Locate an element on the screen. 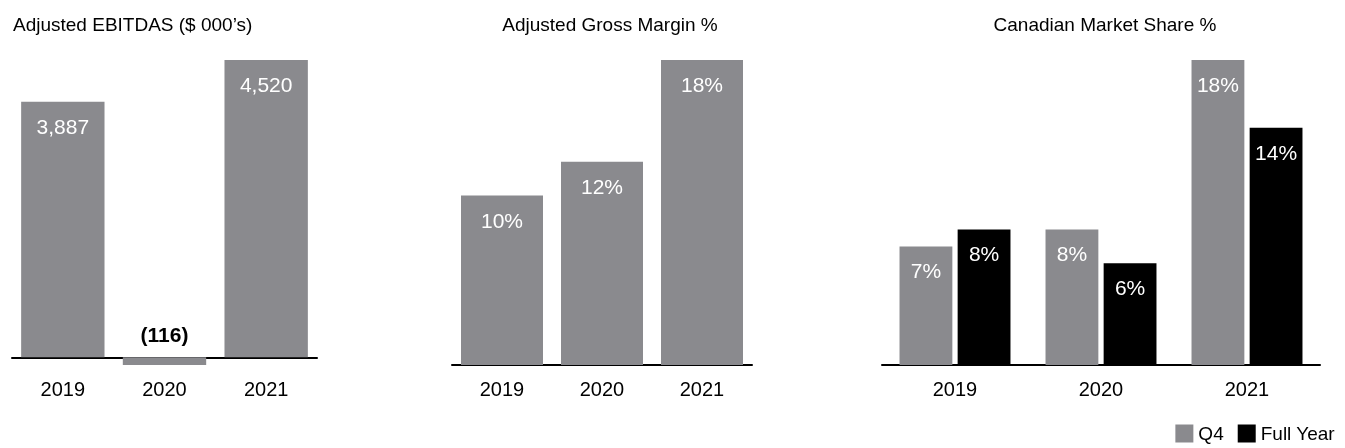  data-label: 3,887 is located at coordinates (63, 126).